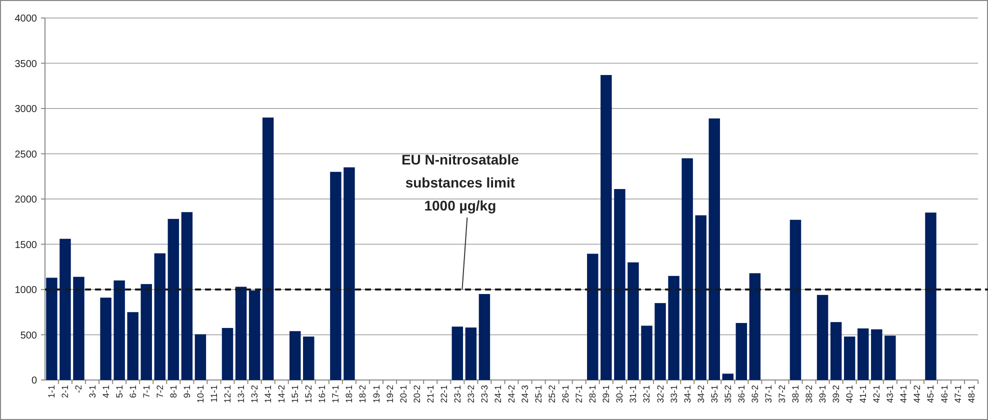 Image resolution: width=988 pixels, height=420 pixels. I want to click on x-tick-label: 17-1, so click(335, 394).